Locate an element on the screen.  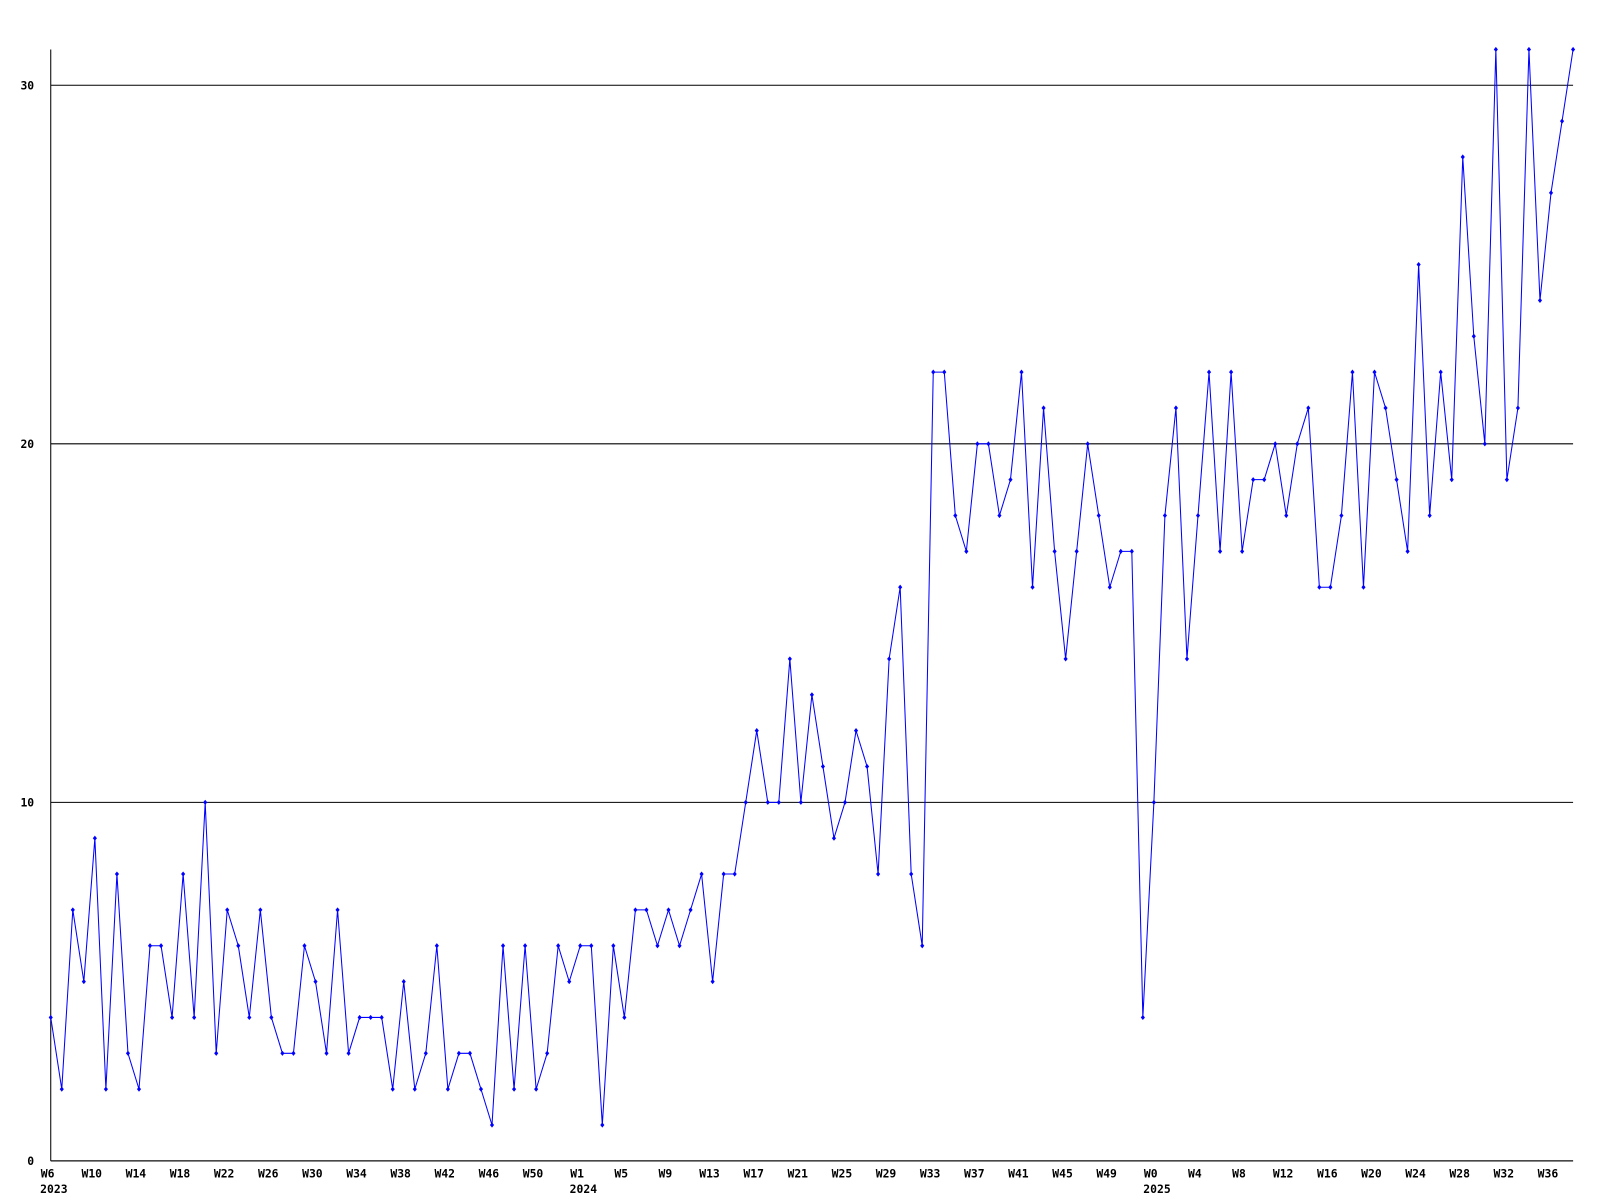
x-tick-label: W13 is located at coordinates (709, 1173).